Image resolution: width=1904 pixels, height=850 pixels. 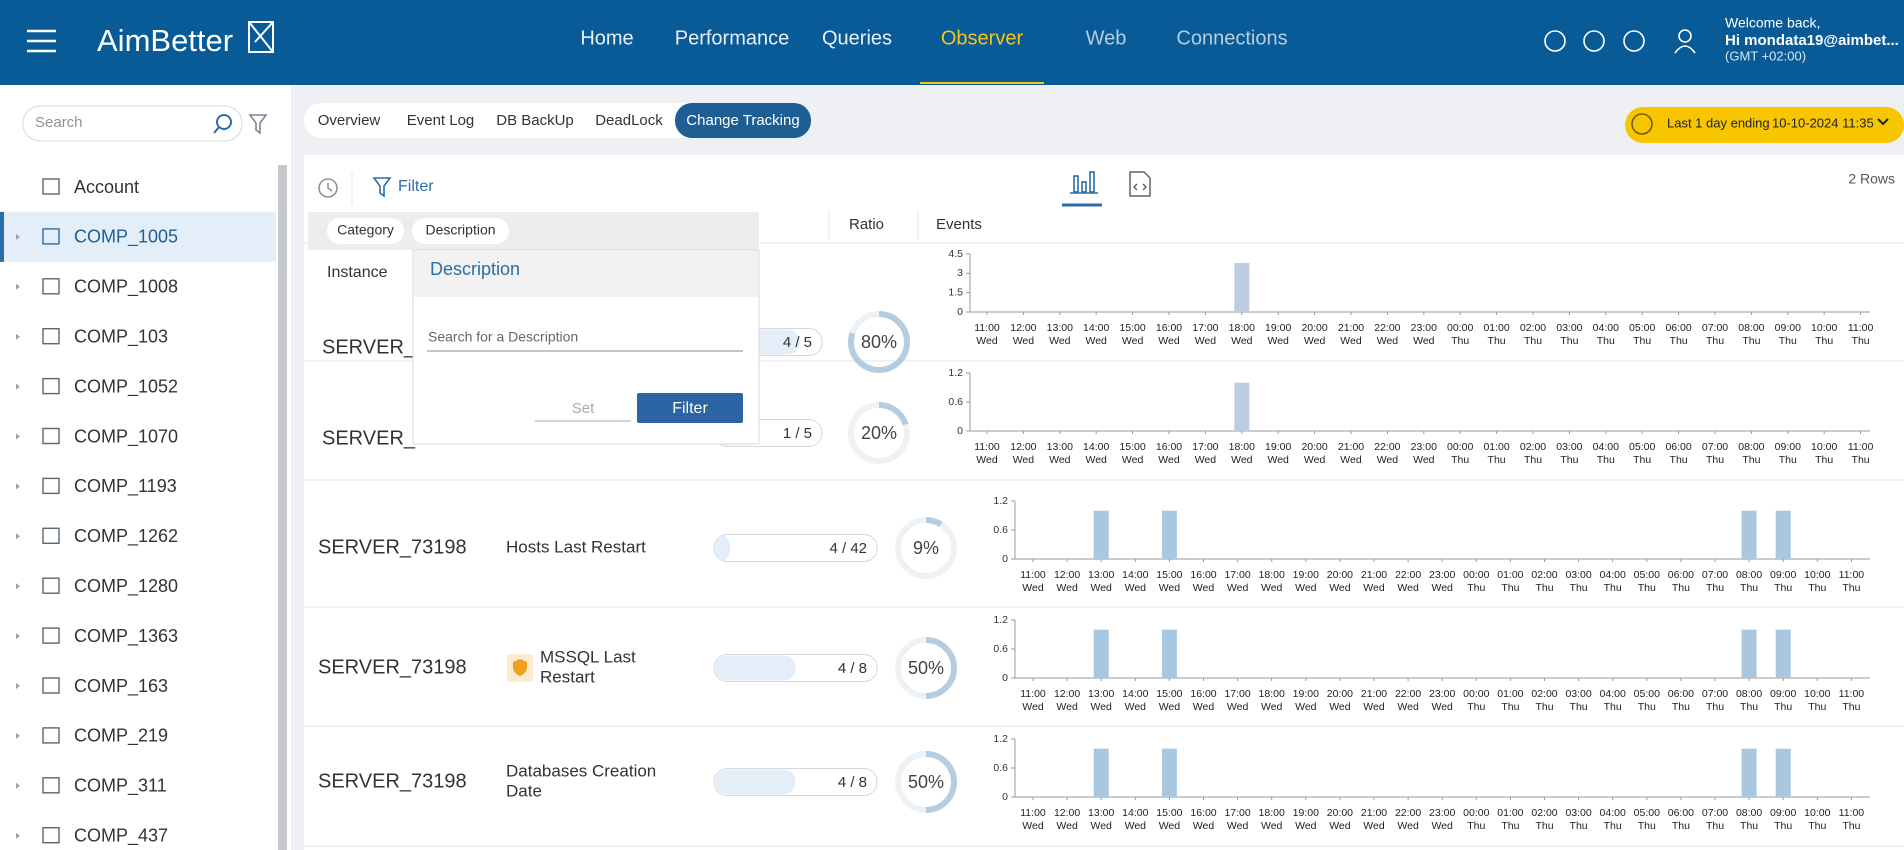 What do you see at coordinates (1555, 41) in the screenshot?
I see `settings-icon` at bounding box center [1555, 41].